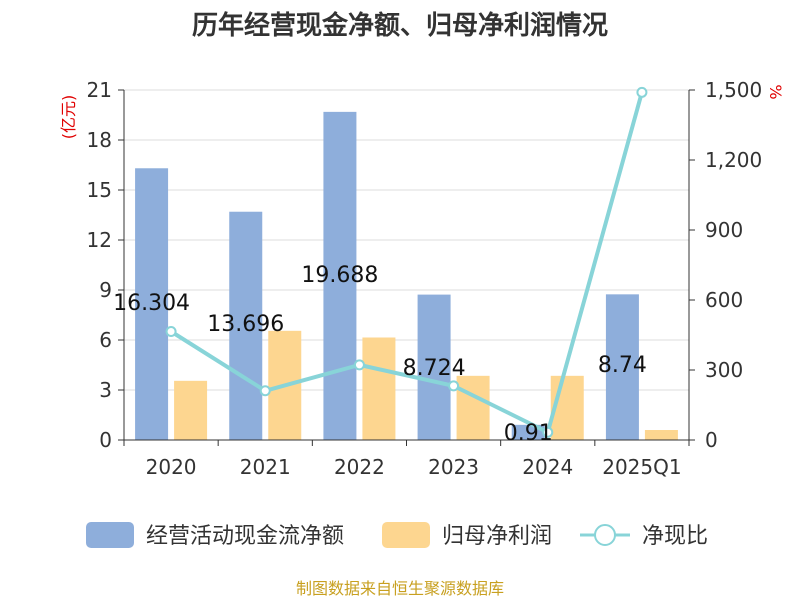 The height and width of the screenshot is (600, 800). What do you see at coordinates (171, 467) in the screenshot?
I see `x-tick-label: 2020` at bounding box center [171, 467].